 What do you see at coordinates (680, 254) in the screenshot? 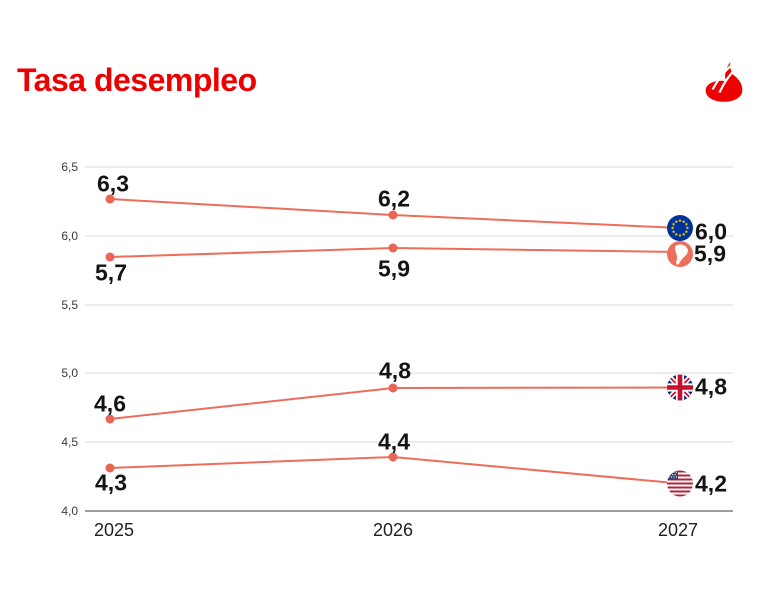
I see `latam-map-icon` at bounding box center [680, 254].